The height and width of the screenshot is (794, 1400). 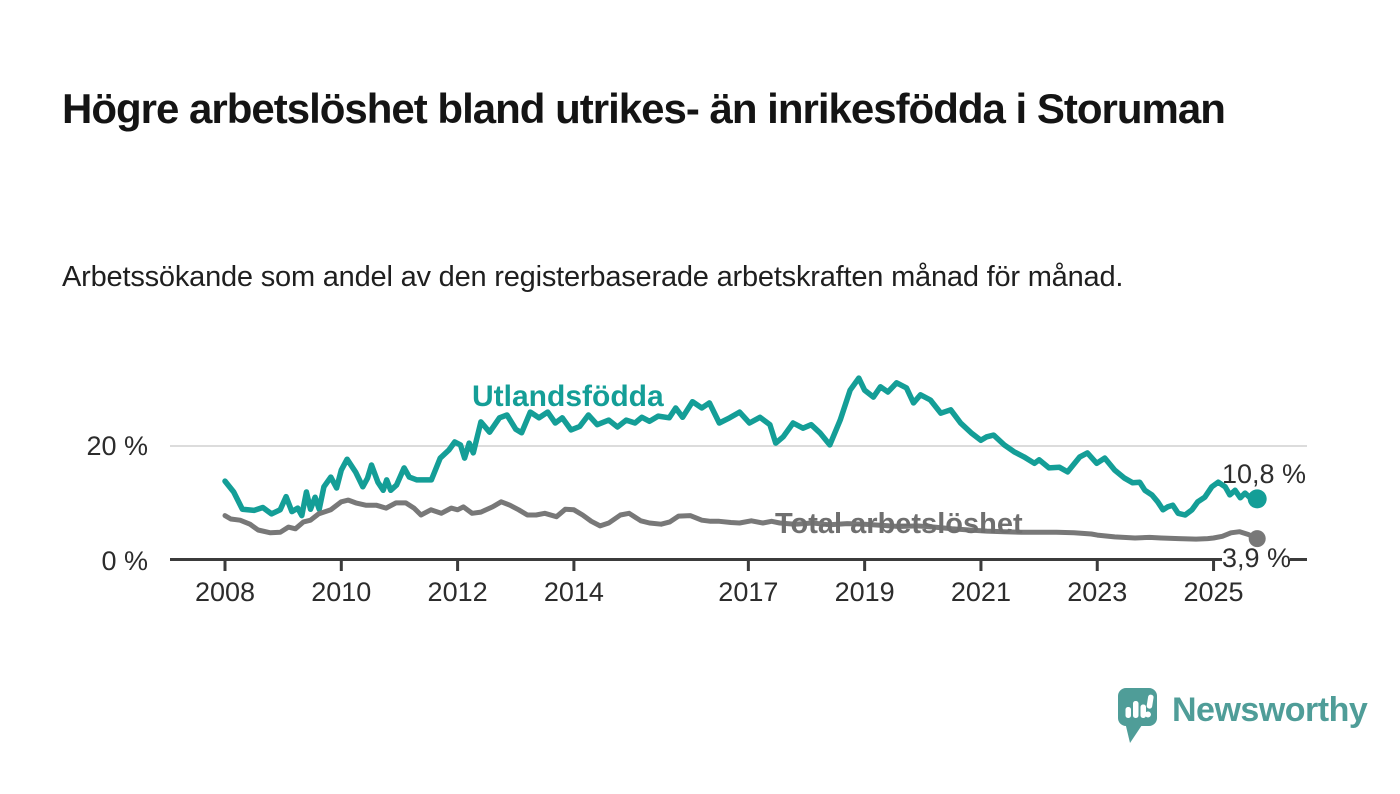 I want to click on series-line-total-arbetsloshet, so click(x=741, y=519).